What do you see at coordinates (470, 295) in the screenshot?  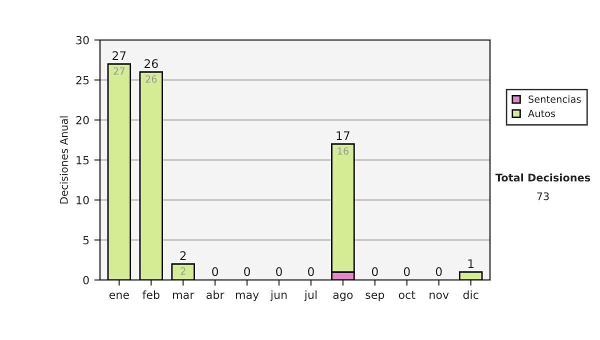 I see `x-tick-label: dic` at bounding box center [470, 295].